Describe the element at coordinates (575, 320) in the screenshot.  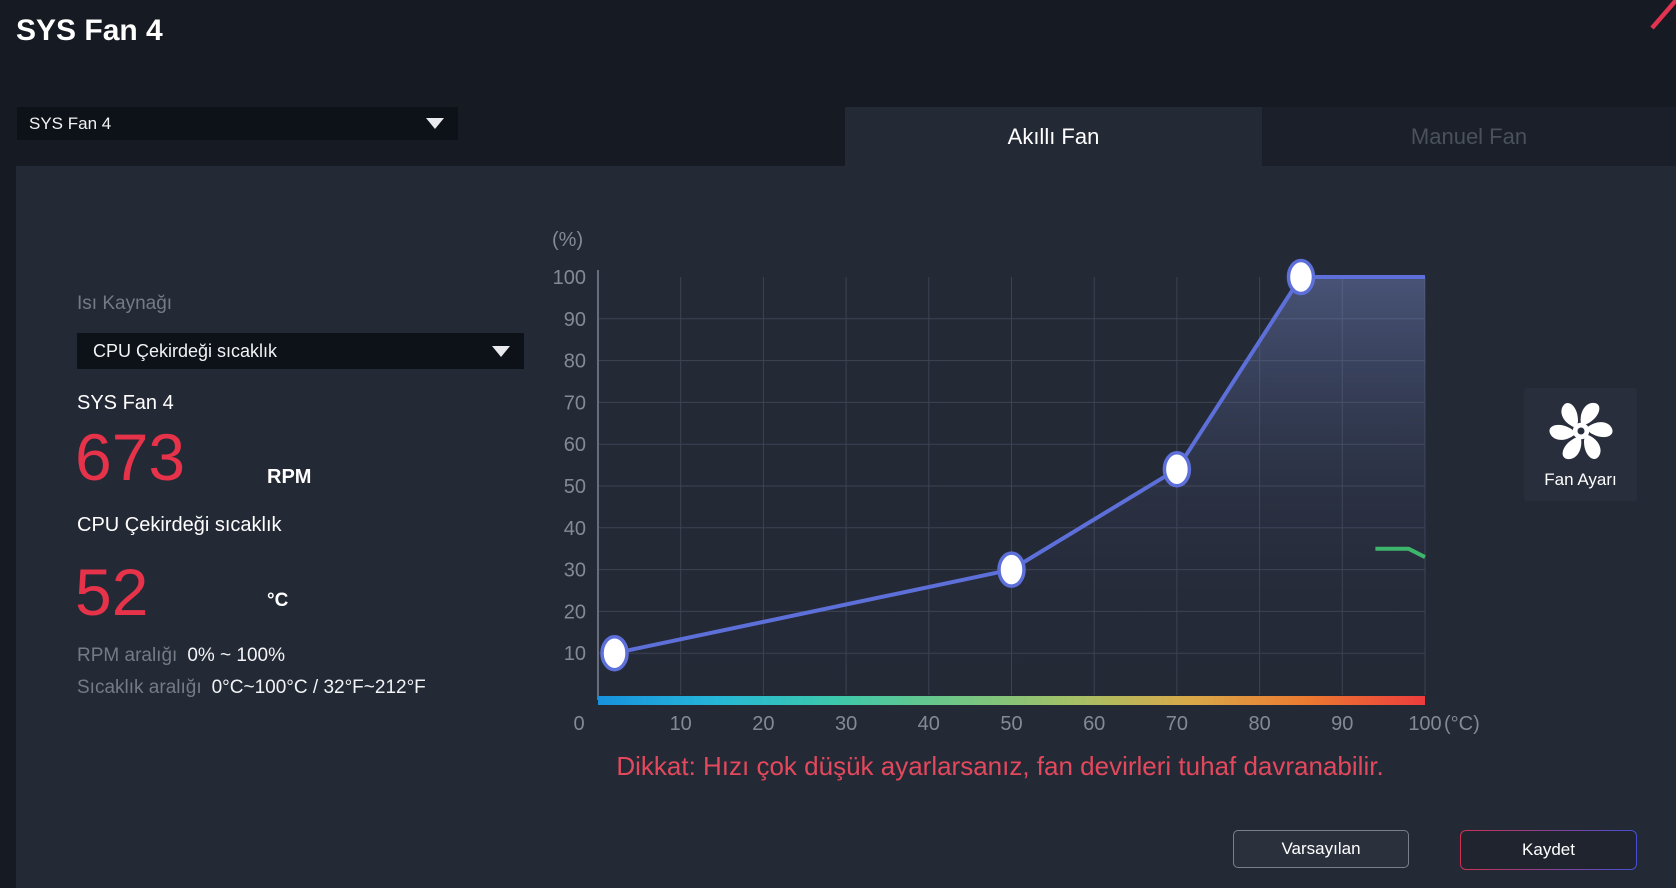
I see `y-tick-label: 90` at that location.